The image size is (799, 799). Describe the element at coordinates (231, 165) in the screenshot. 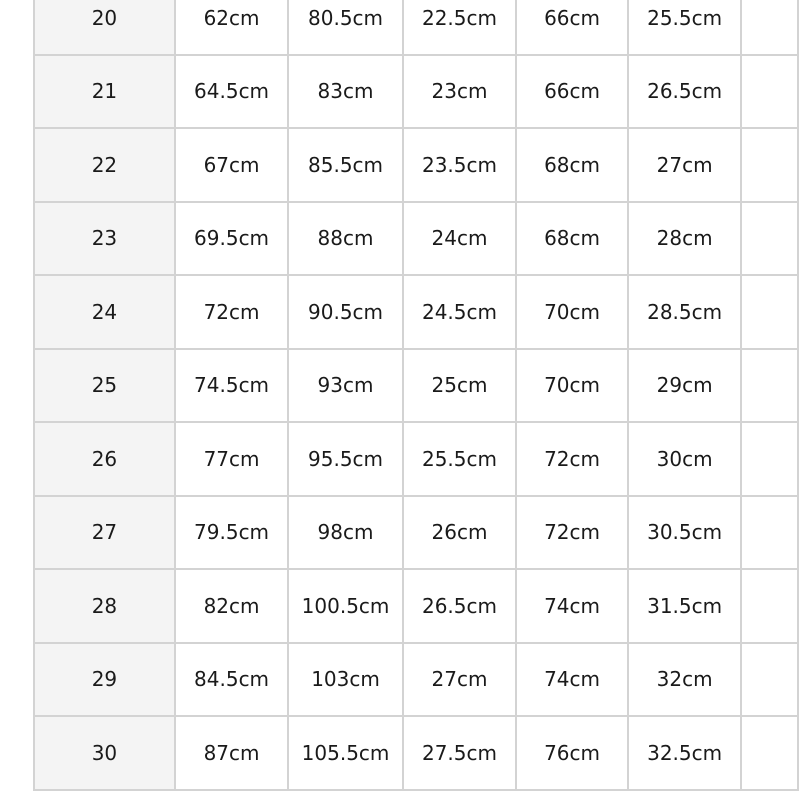

I see `measurement-cell: 67cm` at that location.